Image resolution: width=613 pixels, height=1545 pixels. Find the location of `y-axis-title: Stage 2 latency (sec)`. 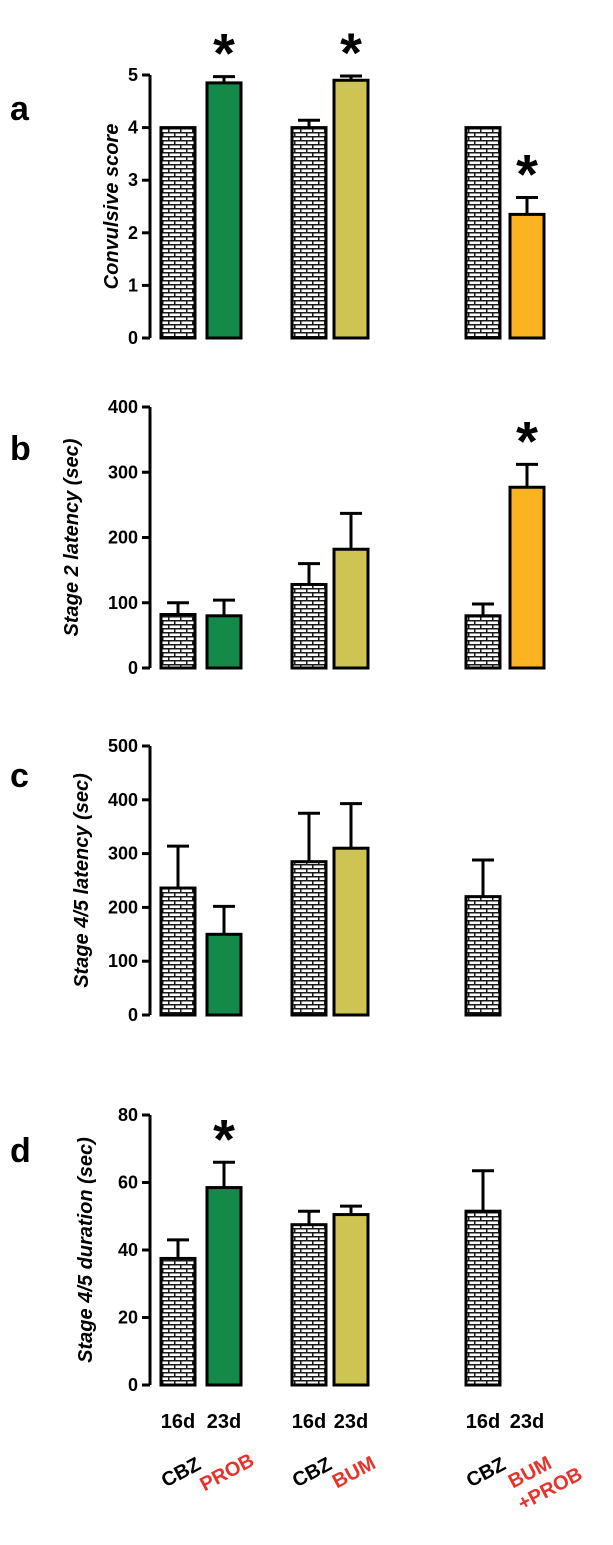

y-axis-title: Stage 2 latency (sec) is located at coordinates (72, 537).